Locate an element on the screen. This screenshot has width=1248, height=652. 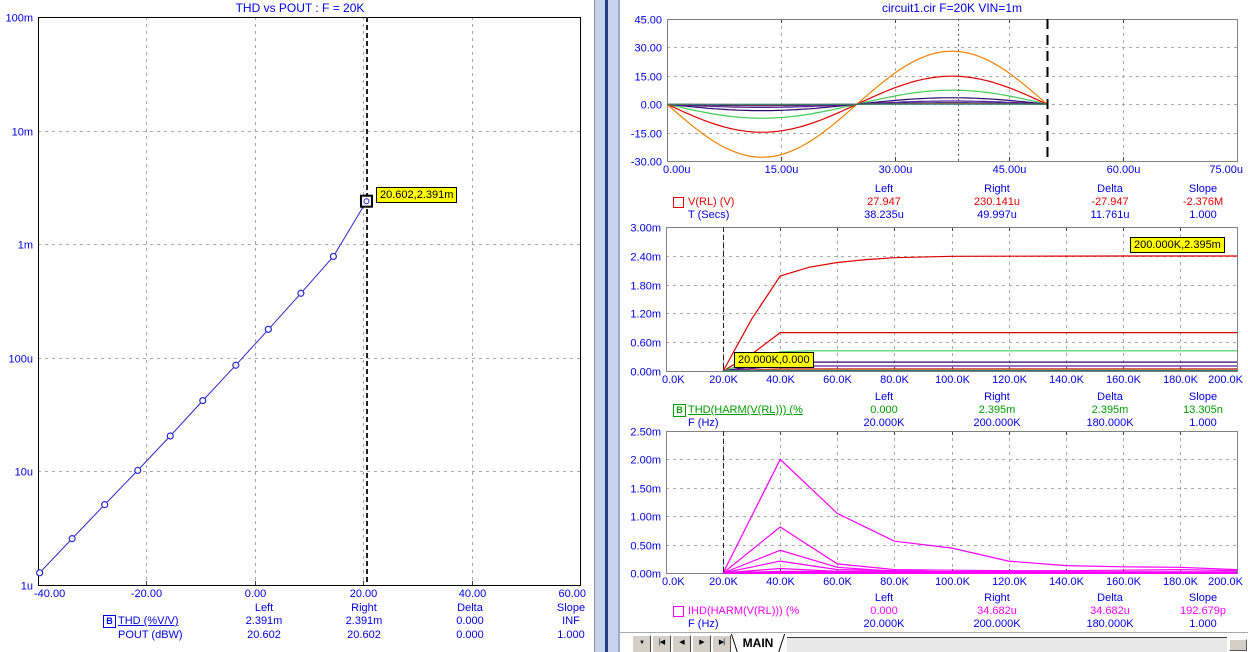
last-tab-button: ▶| is located at coordinates (721, 643).